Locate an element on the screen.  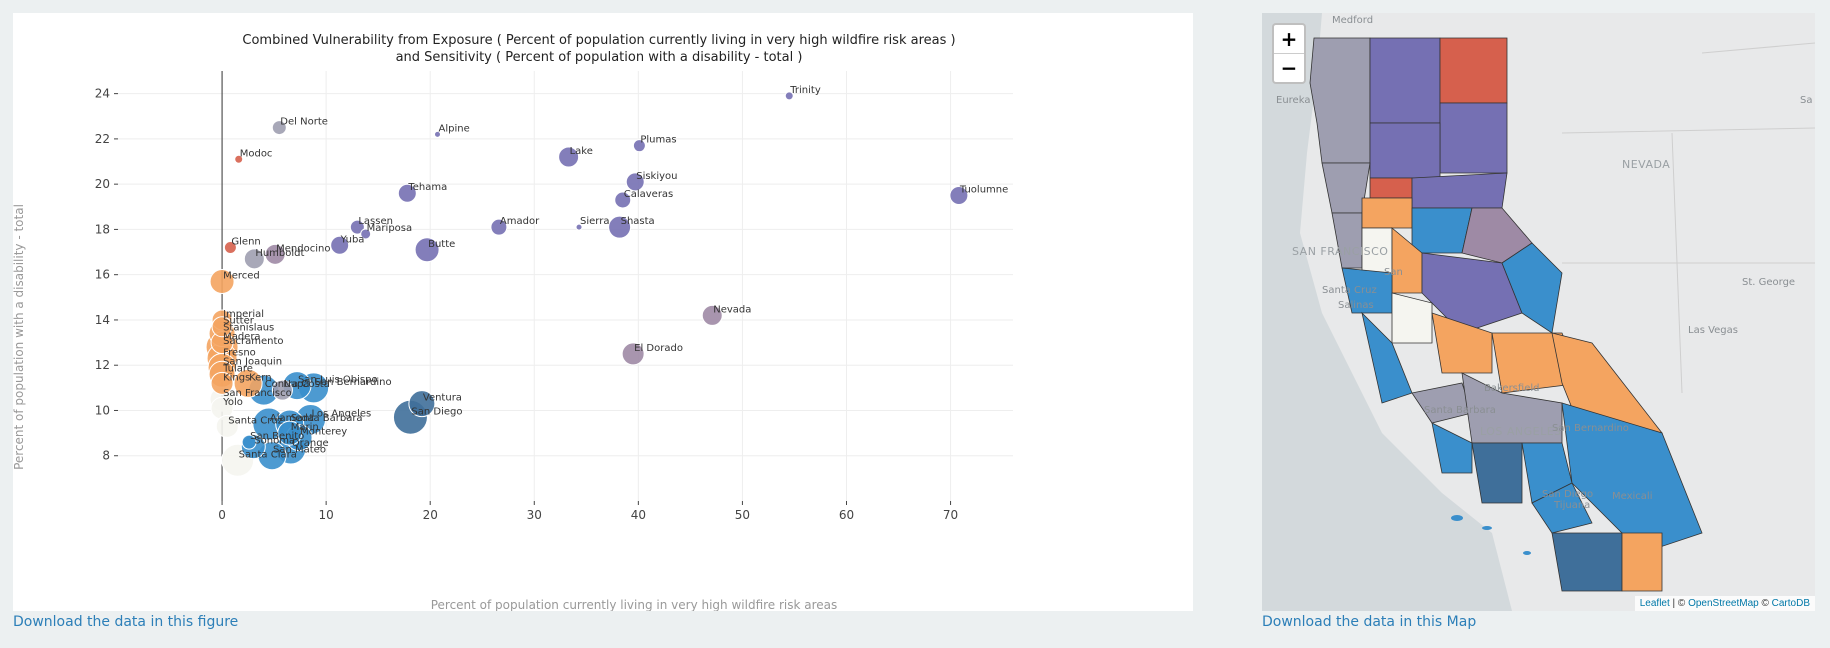
data-label: Contra Costa is located at coordinates (297, 384).